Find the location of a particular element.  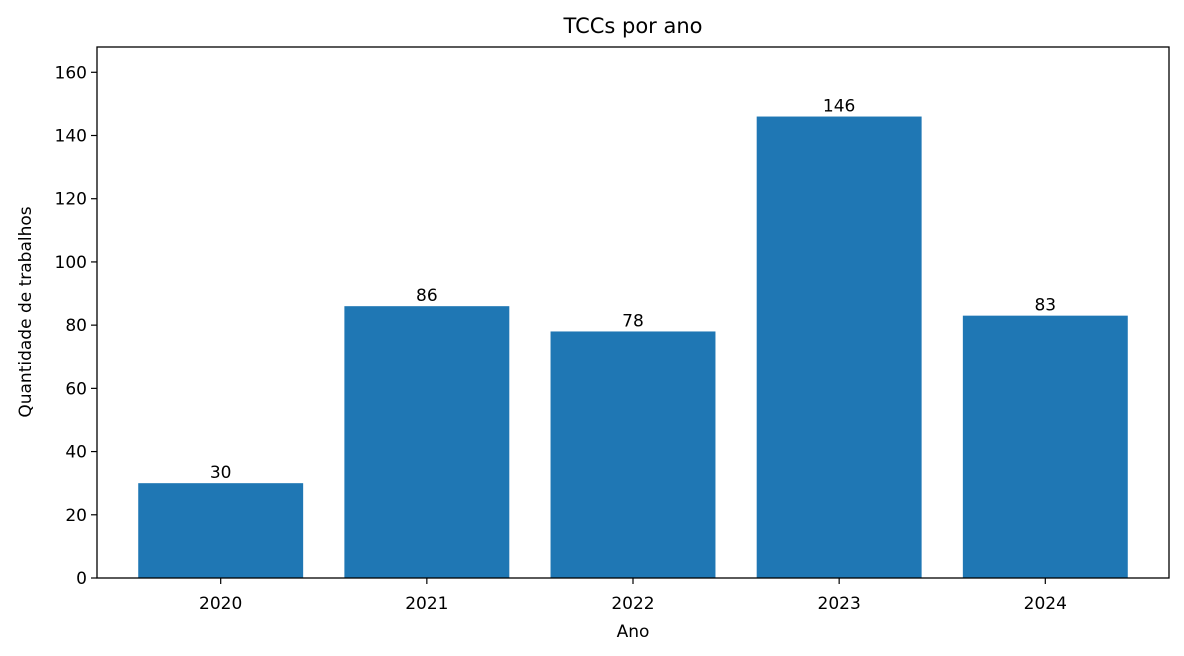

x-tick-label: 2020 is located at coordinates (220, 604).